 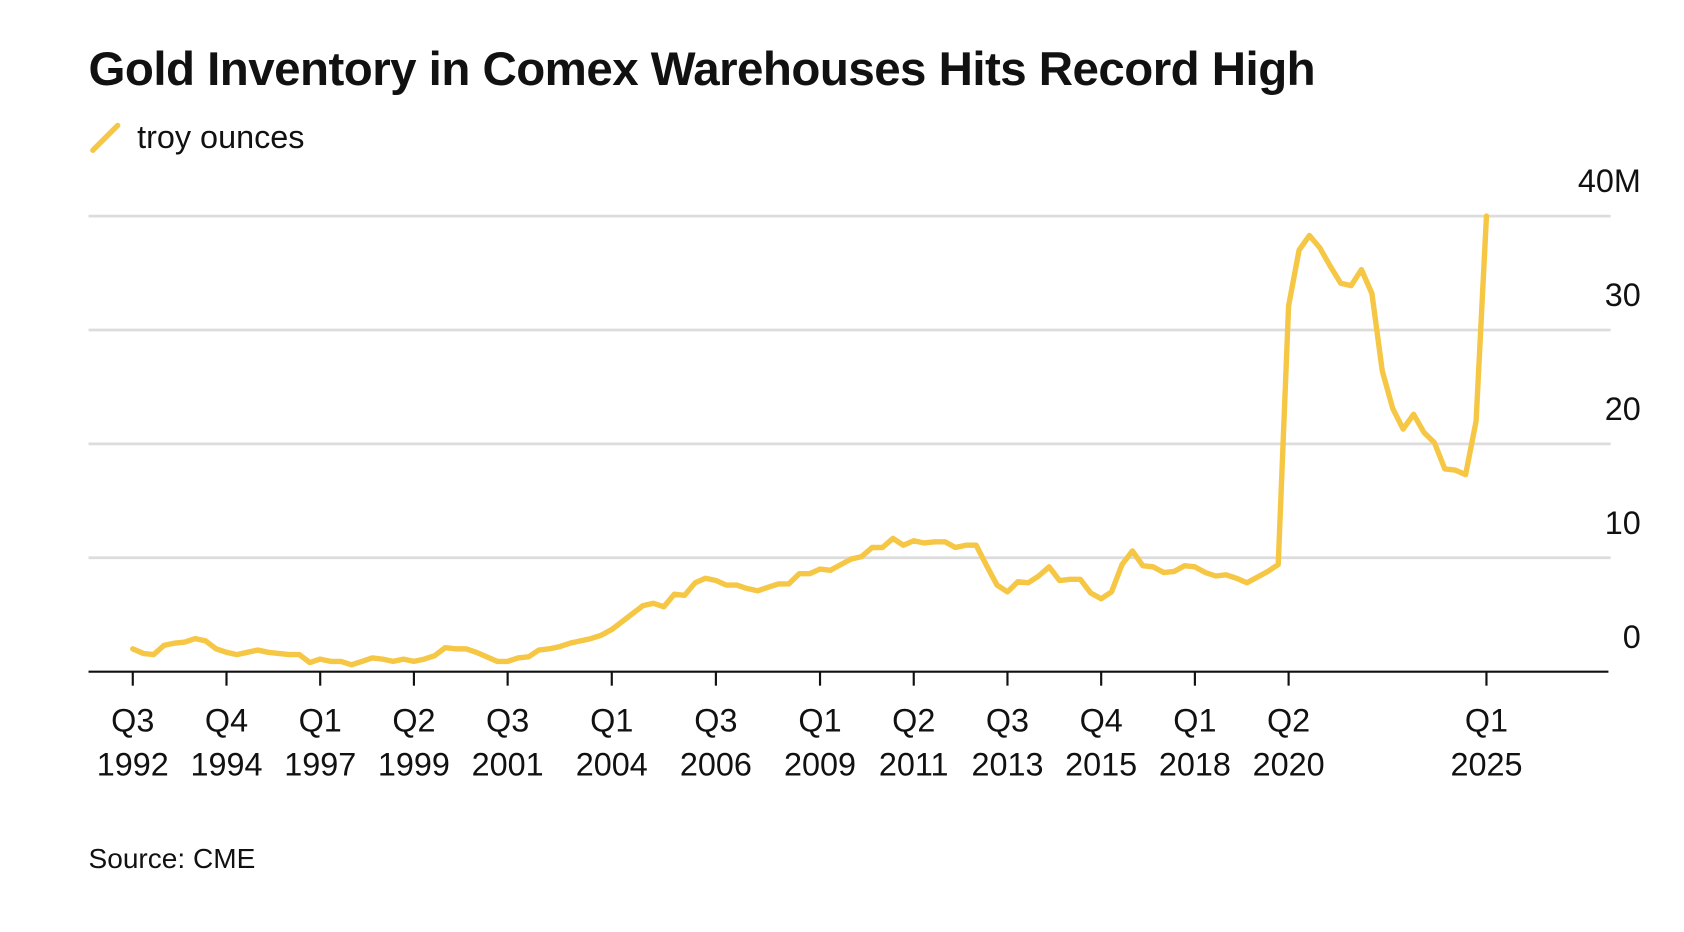 I want to click on legend-label: troy ounces, so click(x=220, y=137).